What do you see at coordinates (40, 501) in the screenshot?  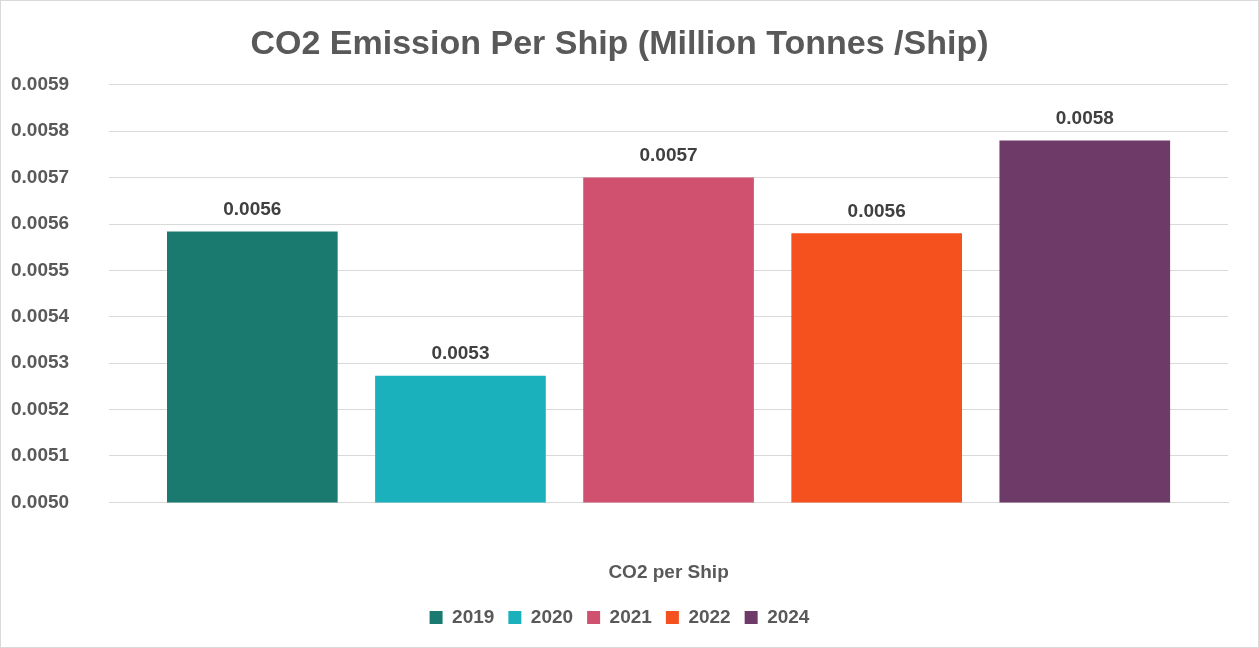 I see `y-tick-label: 0.0050` at bounding box center [40, 501].